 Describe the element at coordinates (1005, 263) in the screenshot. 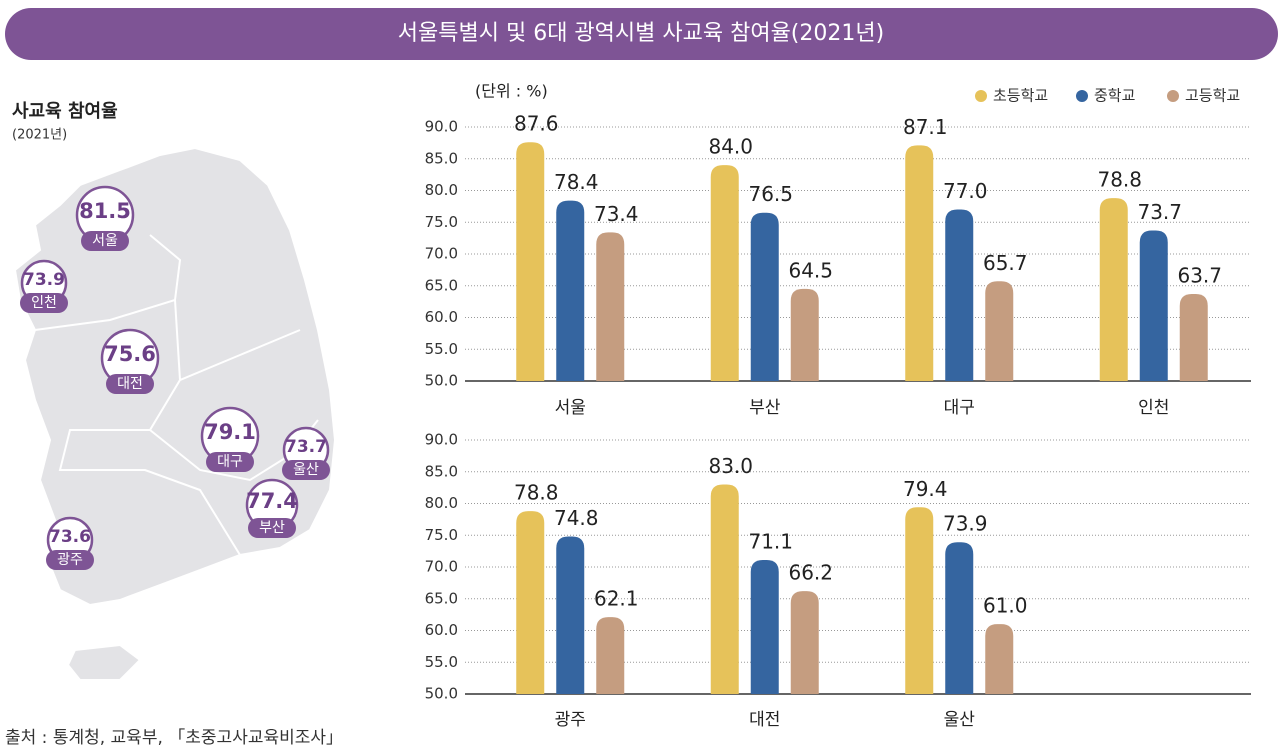

I see `value-label: 65.7` at that location.